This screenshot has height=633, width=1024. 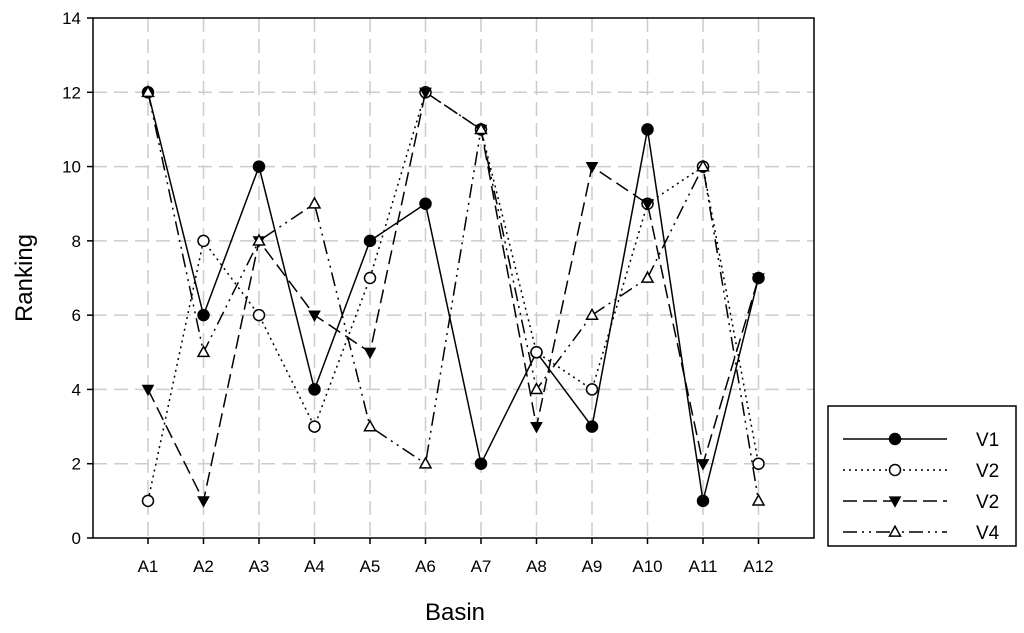 What do you see at coordinates (536, 566) in the screenshot?
I see `x-tick-label: A8` at bounding box center [536, 566].